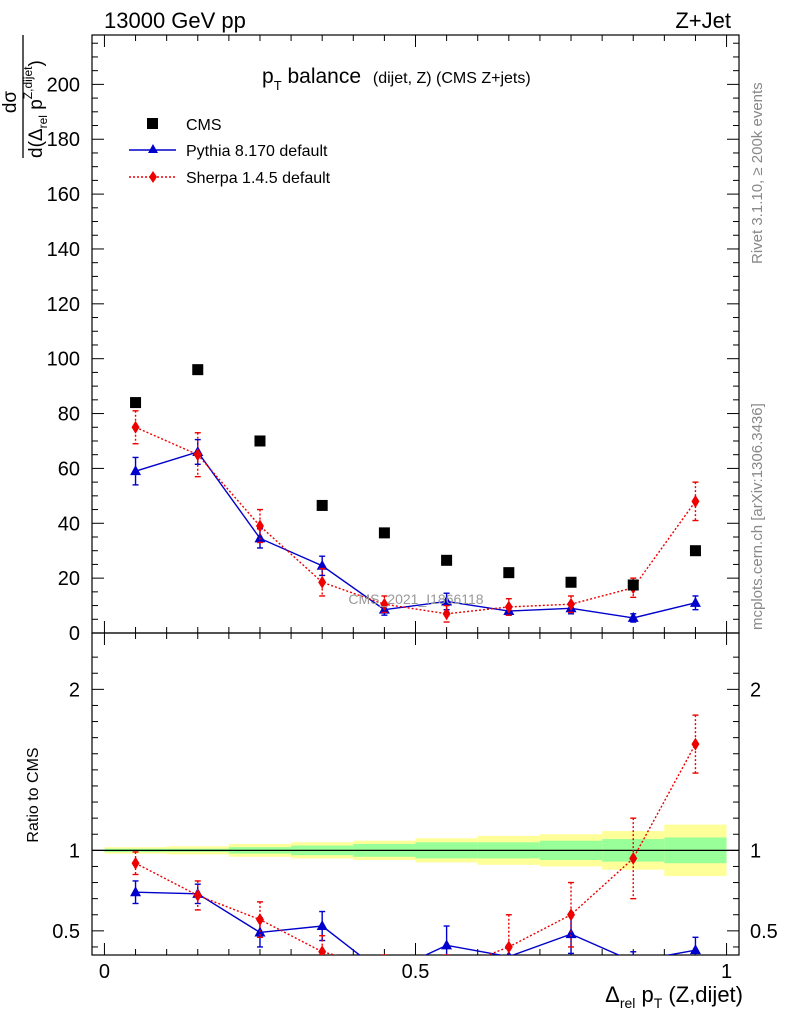 The height and width of the screenshot is (1024, 786). I want to click on main-sherpa-line, so click(416, 520).